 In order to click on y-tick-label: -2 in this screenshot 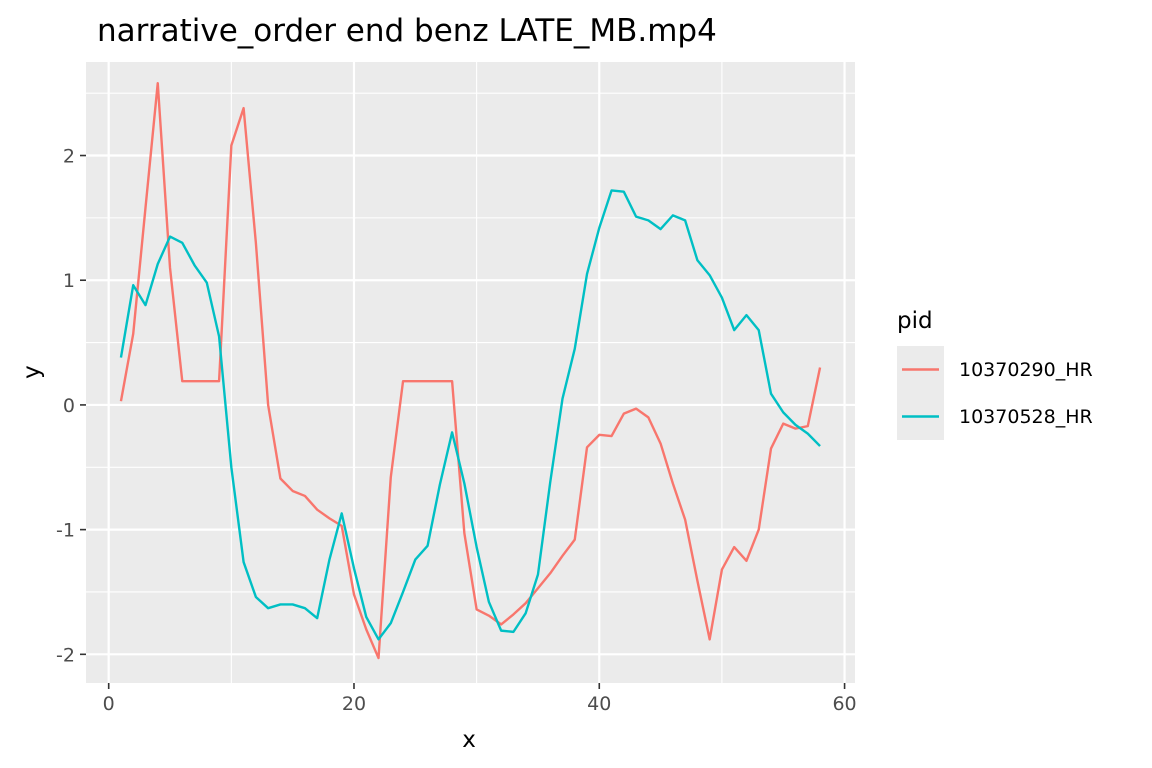, I will do `click(65, 655)`.